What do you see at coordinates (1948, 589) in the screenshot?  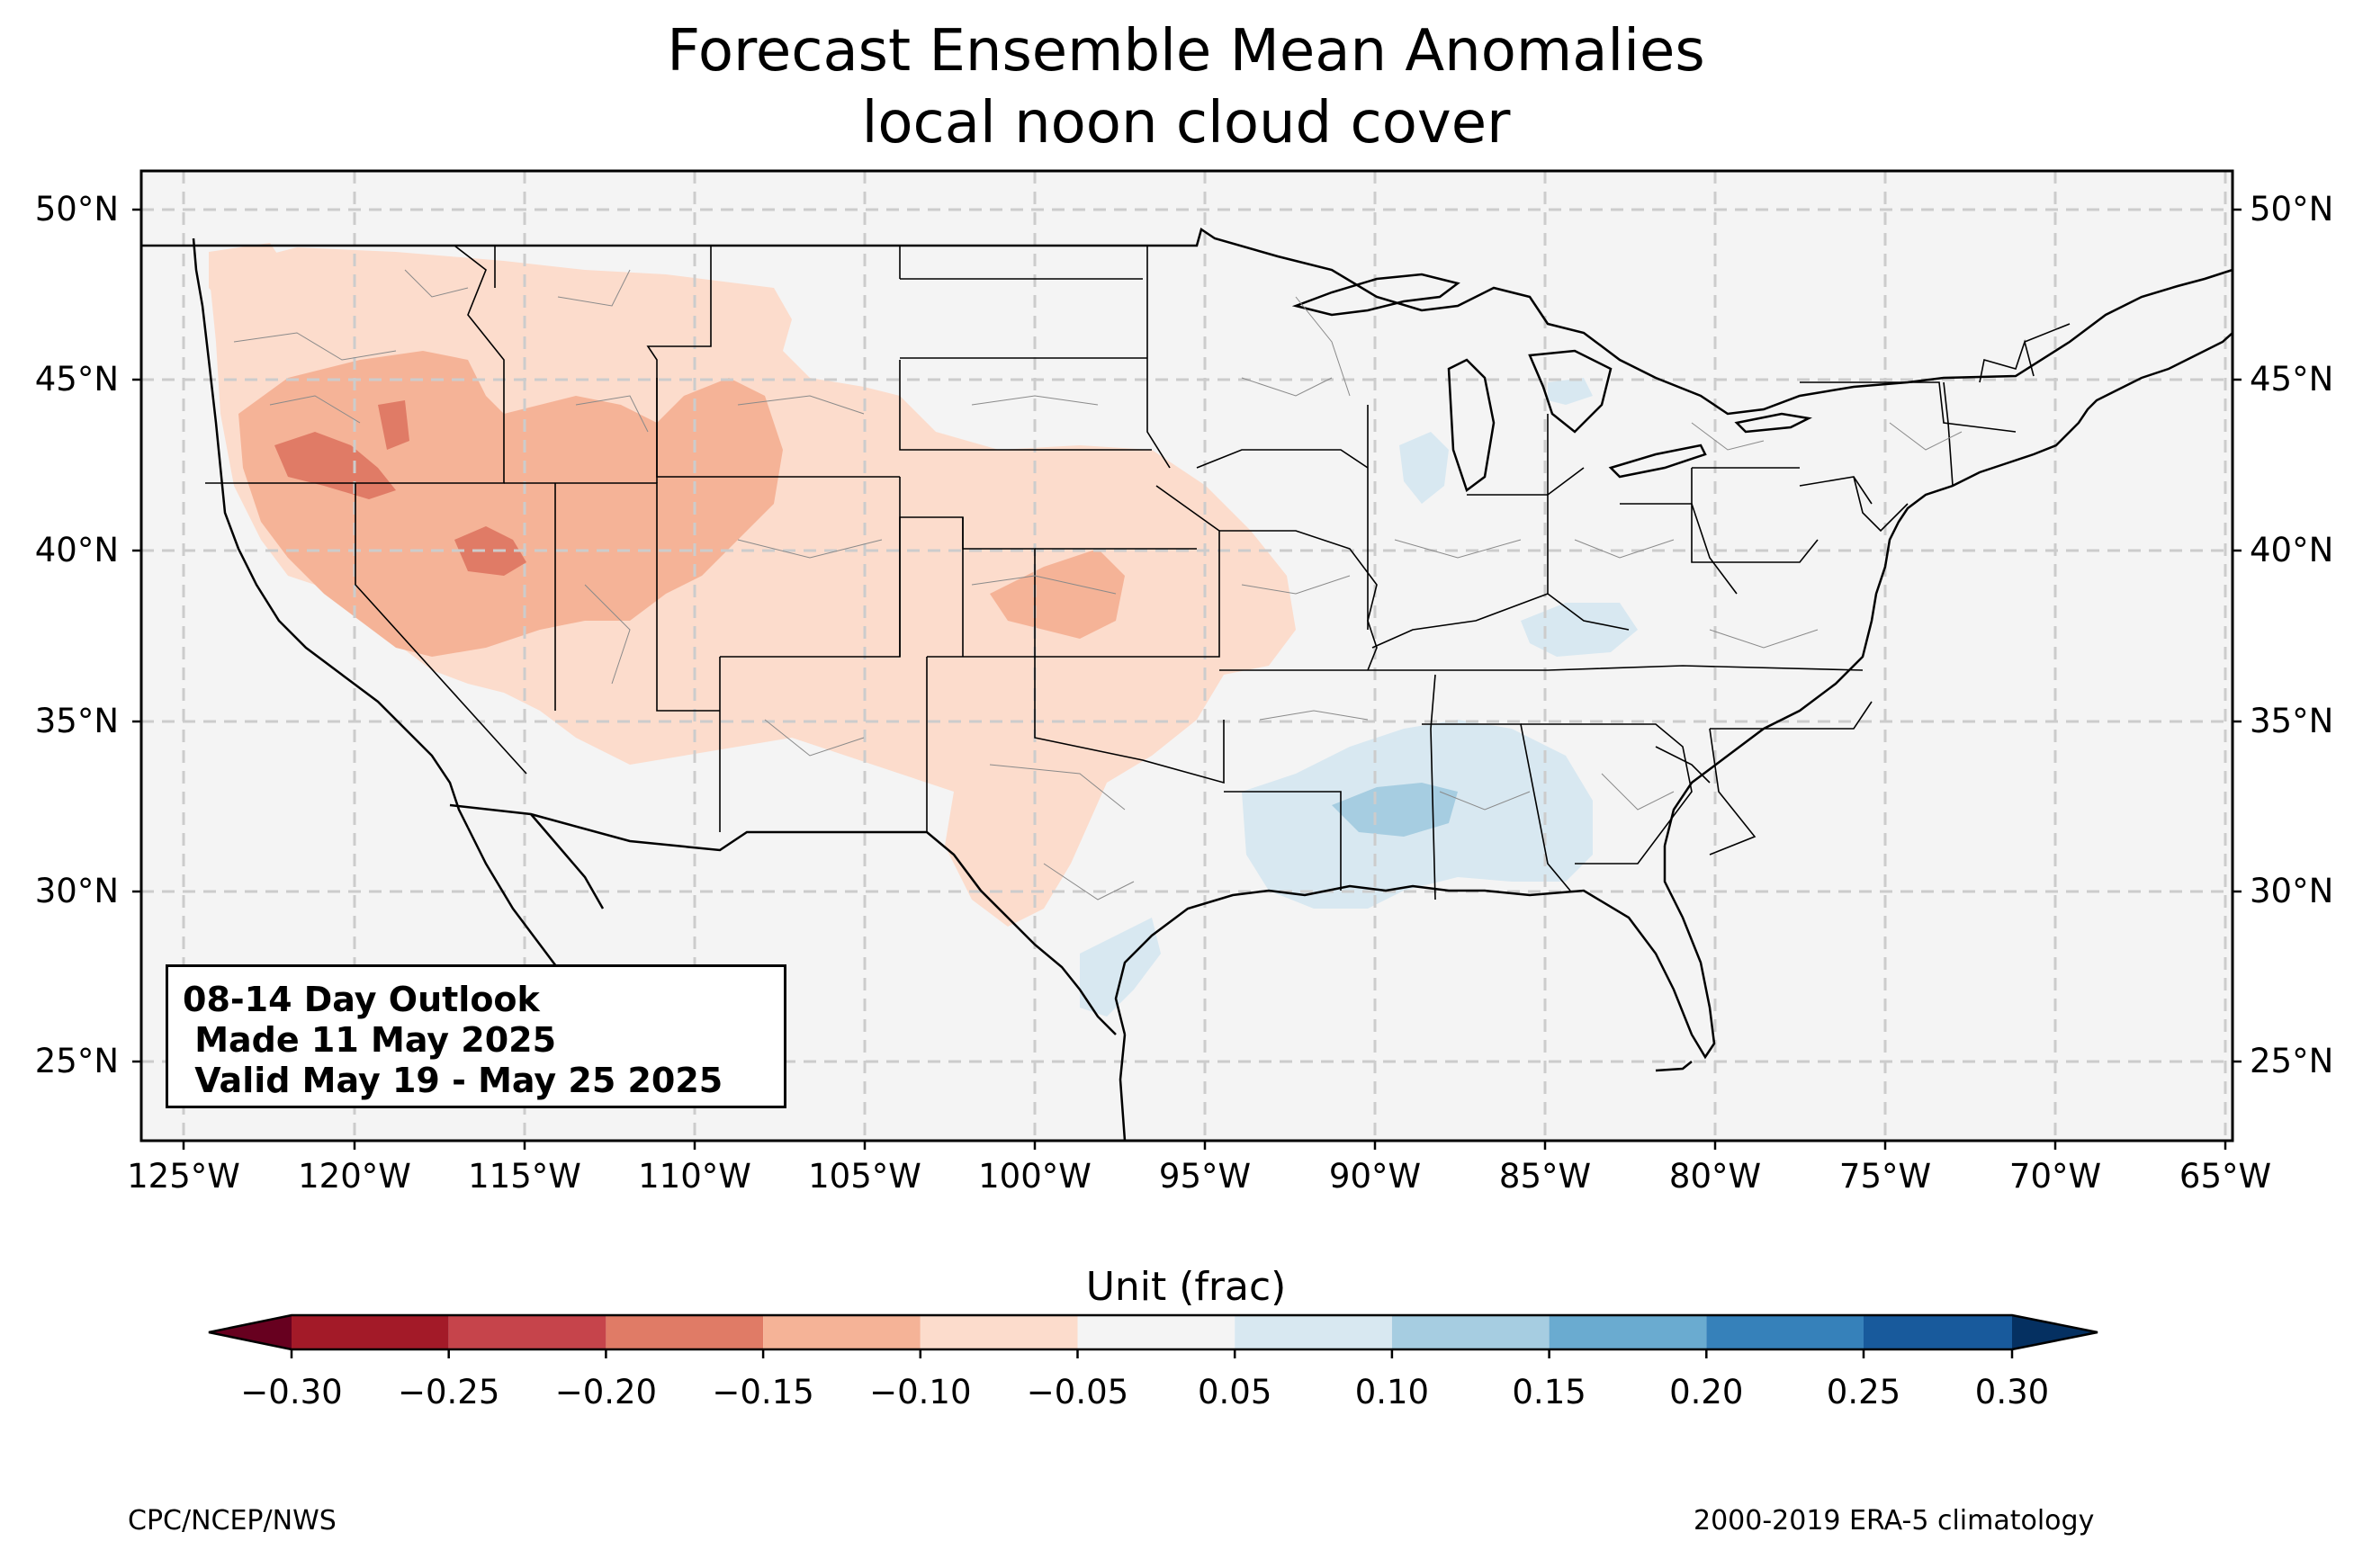 I see `atlantic-coast` at bounding box center [1948, 589].